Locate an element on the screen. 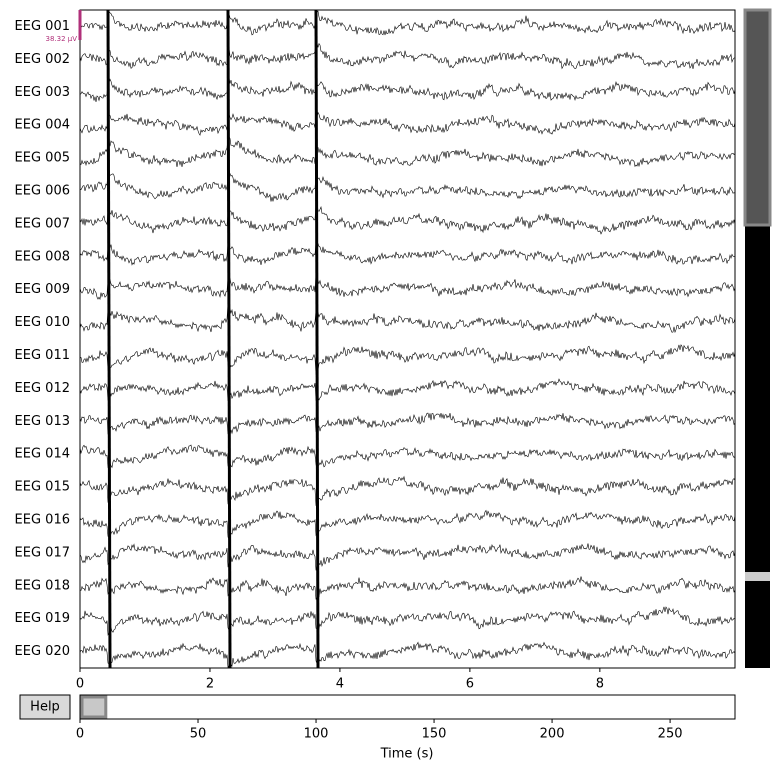 This screenshot has height=777, width=779. x-tick-label: 4 is located at coordinates (340, 684).